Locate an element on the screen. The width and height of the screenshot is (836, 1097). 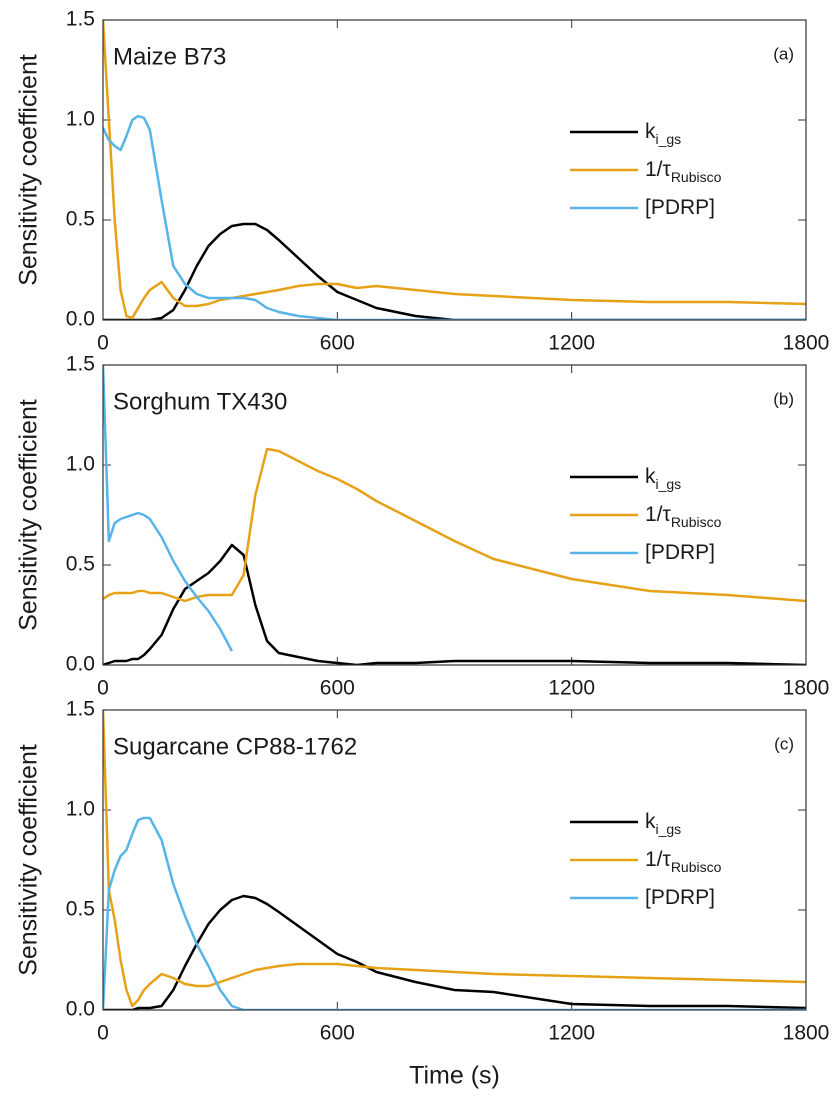
x-axis-label: Time (s) is located at coordinates (454, 1076).